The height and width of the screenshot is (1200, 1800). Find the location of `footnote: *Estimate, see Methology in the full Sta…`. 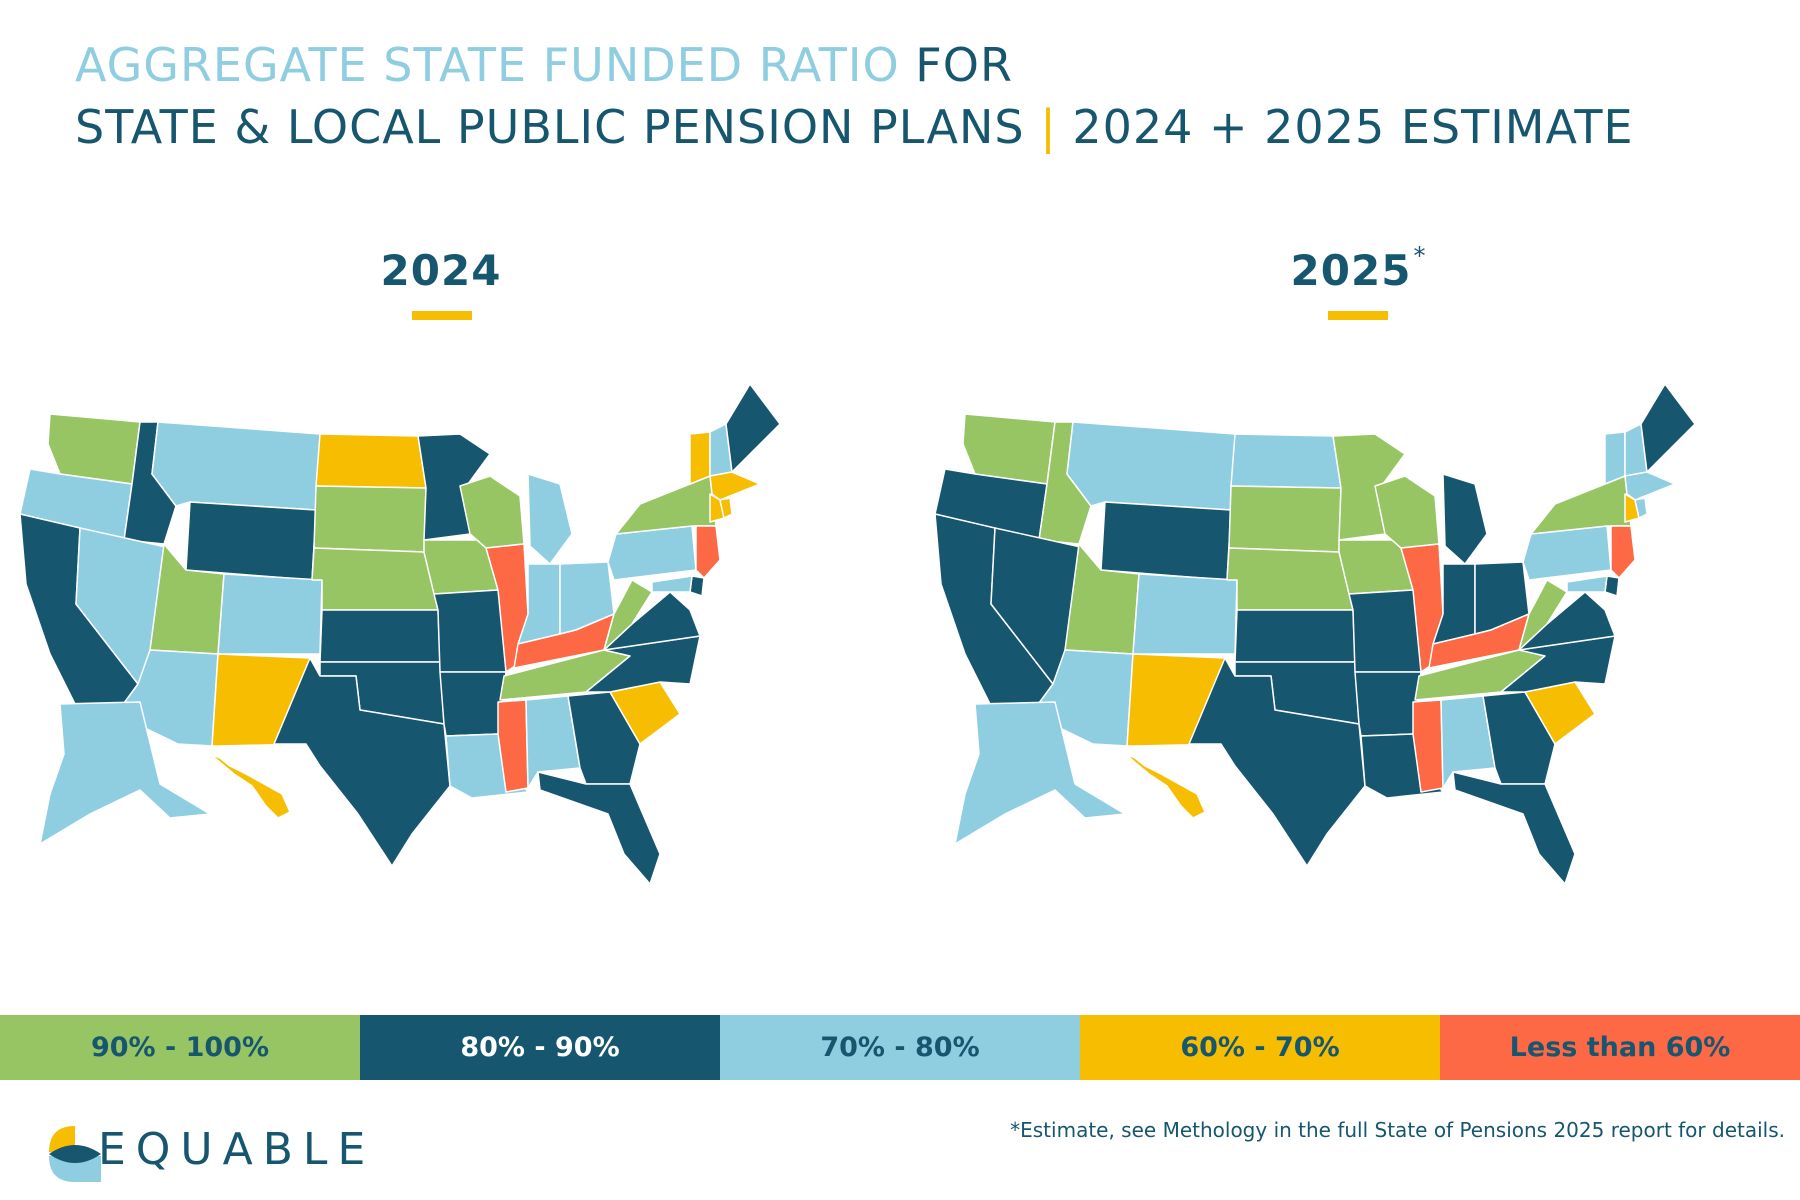

footnote: *Estimate, see Methology in the full Sta… is located at coordinates (1397, 1130).